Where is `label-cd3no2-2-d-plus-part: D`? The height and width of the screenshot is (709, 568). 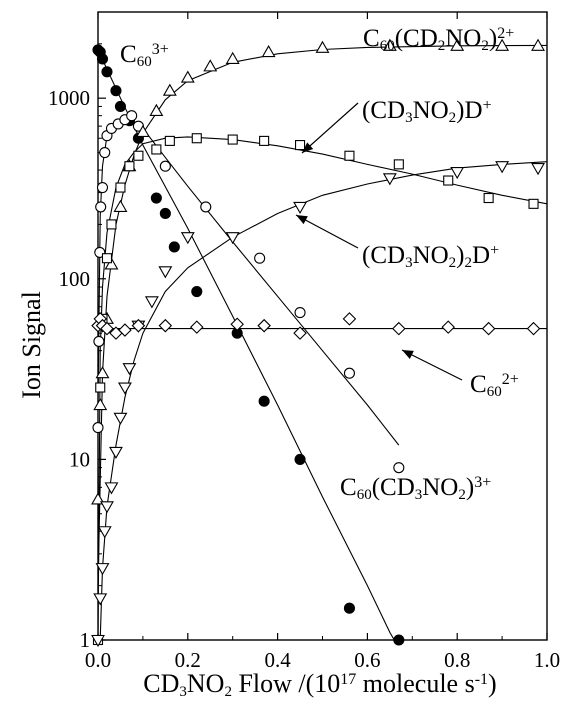 label-cd3no2-2-d-plus-part: D is located at coordinates (481, 255).